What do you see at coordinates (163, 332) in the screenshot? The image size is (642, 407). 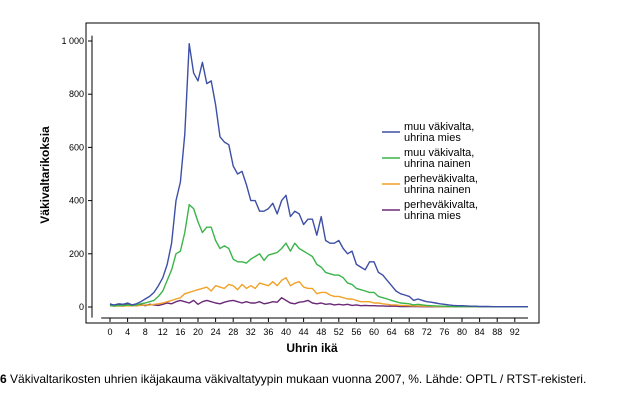 I see `x-tick-label: 12` at bounding box center [163, 332].